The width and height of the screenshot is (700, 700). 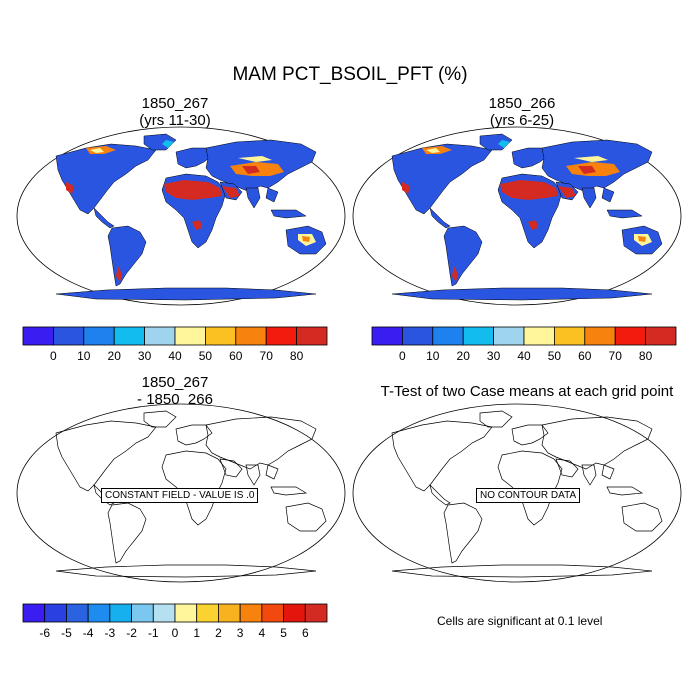 What do you see at coordinates (528, 495) in the screenshot?
I see `no-contour-message: NO CONTOUR DATA` at bounding box center [528, 495].